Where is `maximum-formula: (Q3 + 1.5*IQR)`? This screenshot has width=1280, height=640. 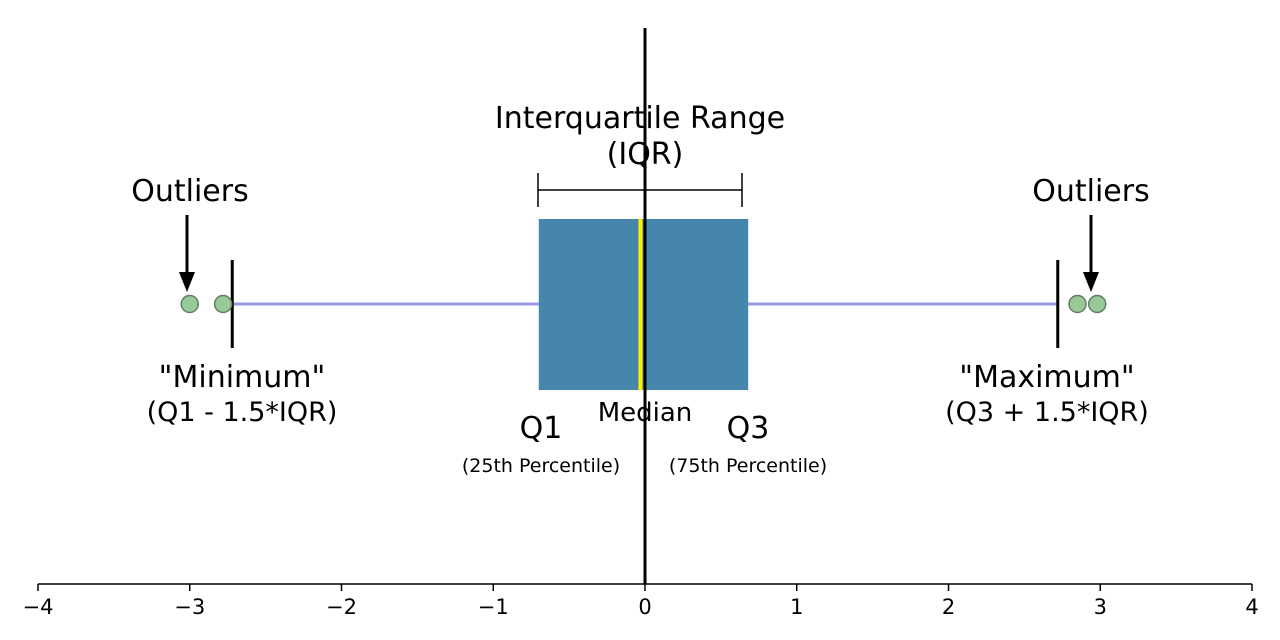
maximum-formula: (Q3 + 1.5*IQR) is located at coordinates (1047, 412).